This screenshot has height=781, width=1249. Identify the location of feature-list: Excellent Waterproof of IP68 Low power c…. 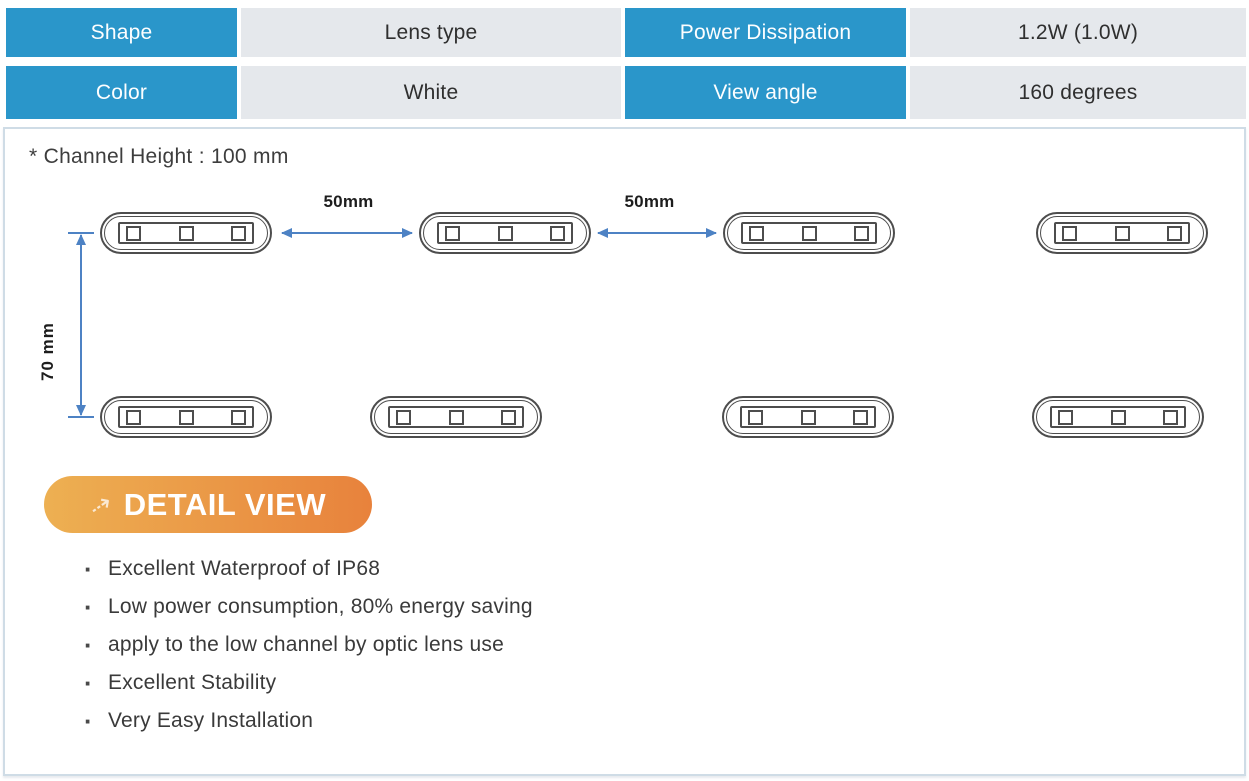
(307, 645).